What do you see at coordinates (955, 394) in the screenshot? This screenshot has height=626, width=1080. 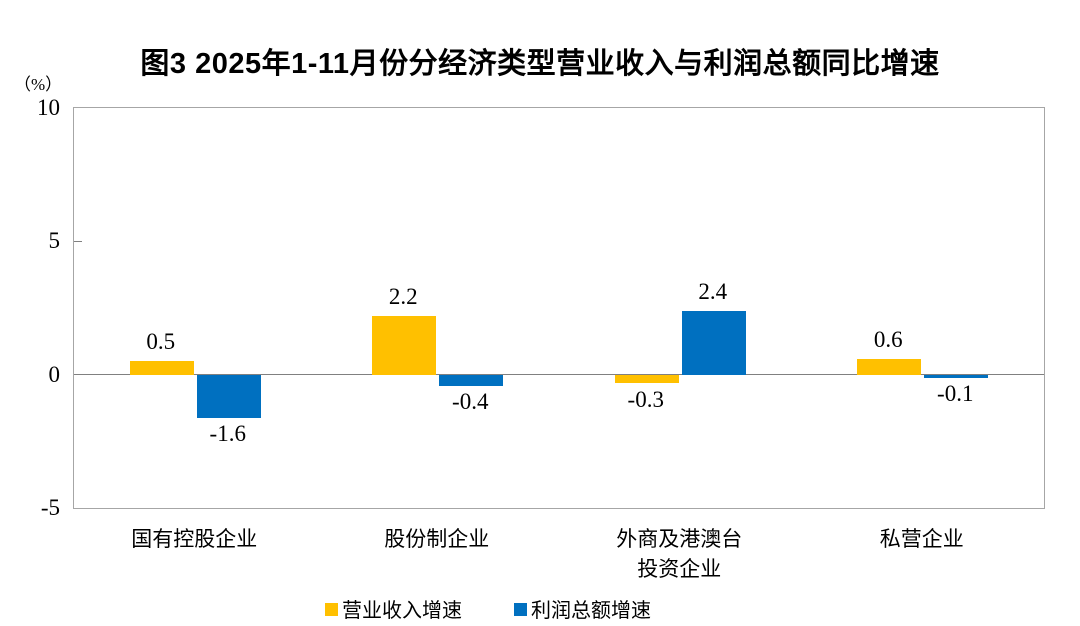 I see `value-label: -0.1` at bounding box center [955, 394].